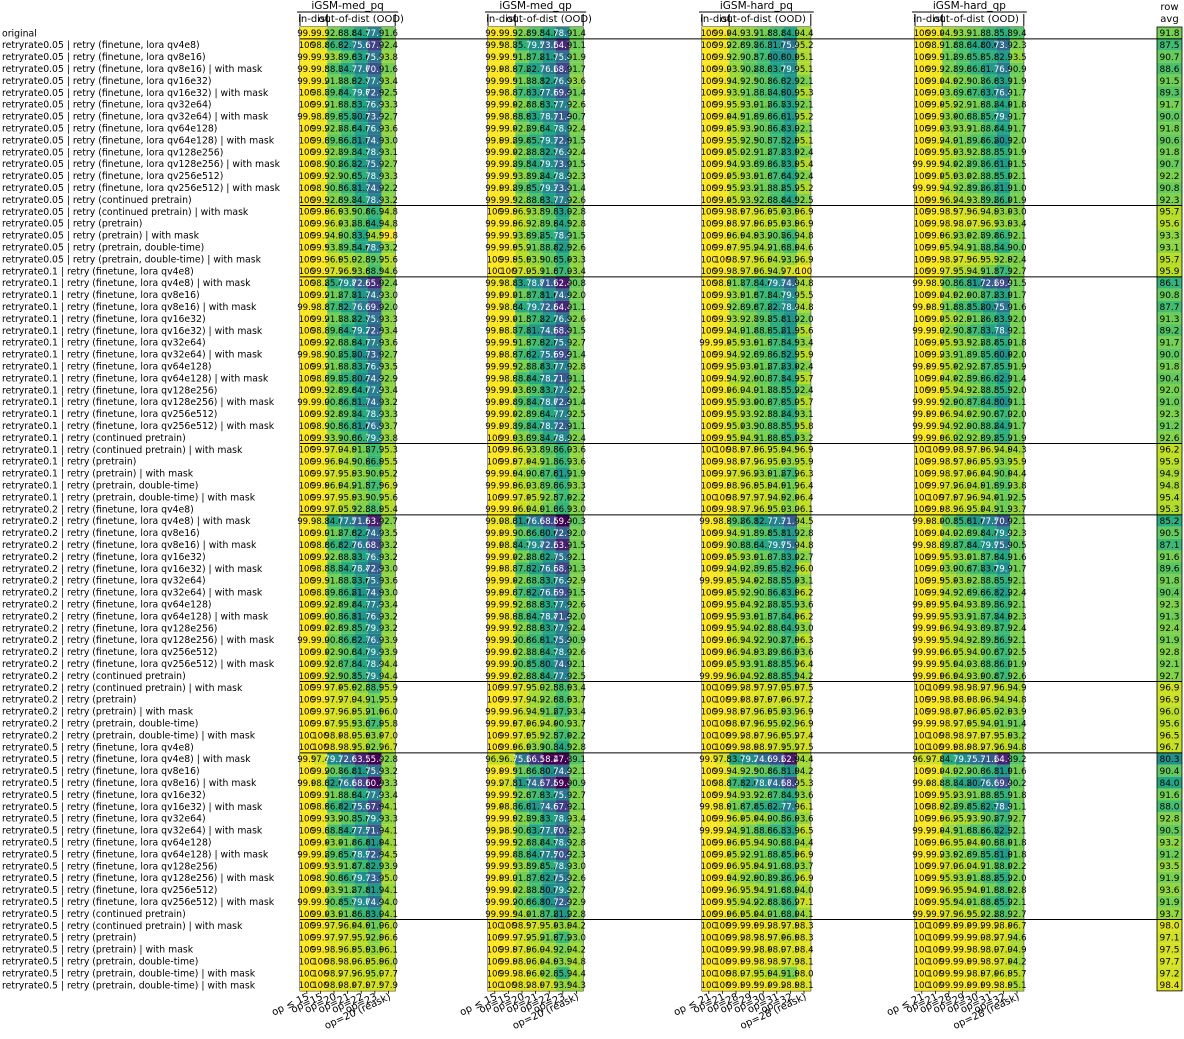  Describe the element at coordinates (1169, 939) in the screenshot. I see `row-avg-value: 97.1` at that location.